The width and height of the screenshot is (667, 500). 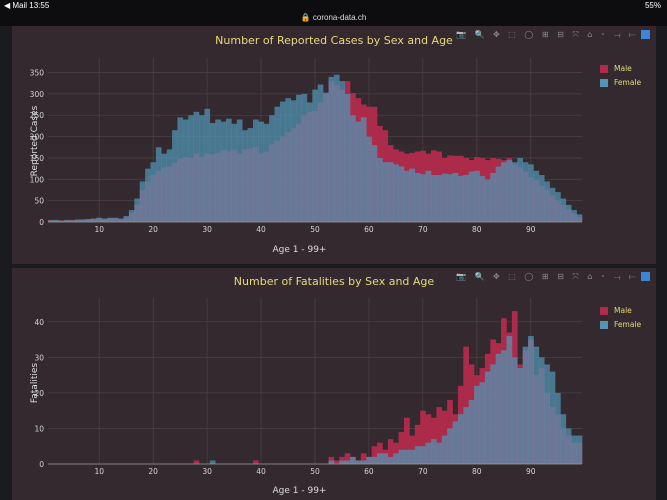 What do you see at coordinates (645, 34) in the screenshot?
I see `plotly-logo-icon` at bounding box center [645, 34].